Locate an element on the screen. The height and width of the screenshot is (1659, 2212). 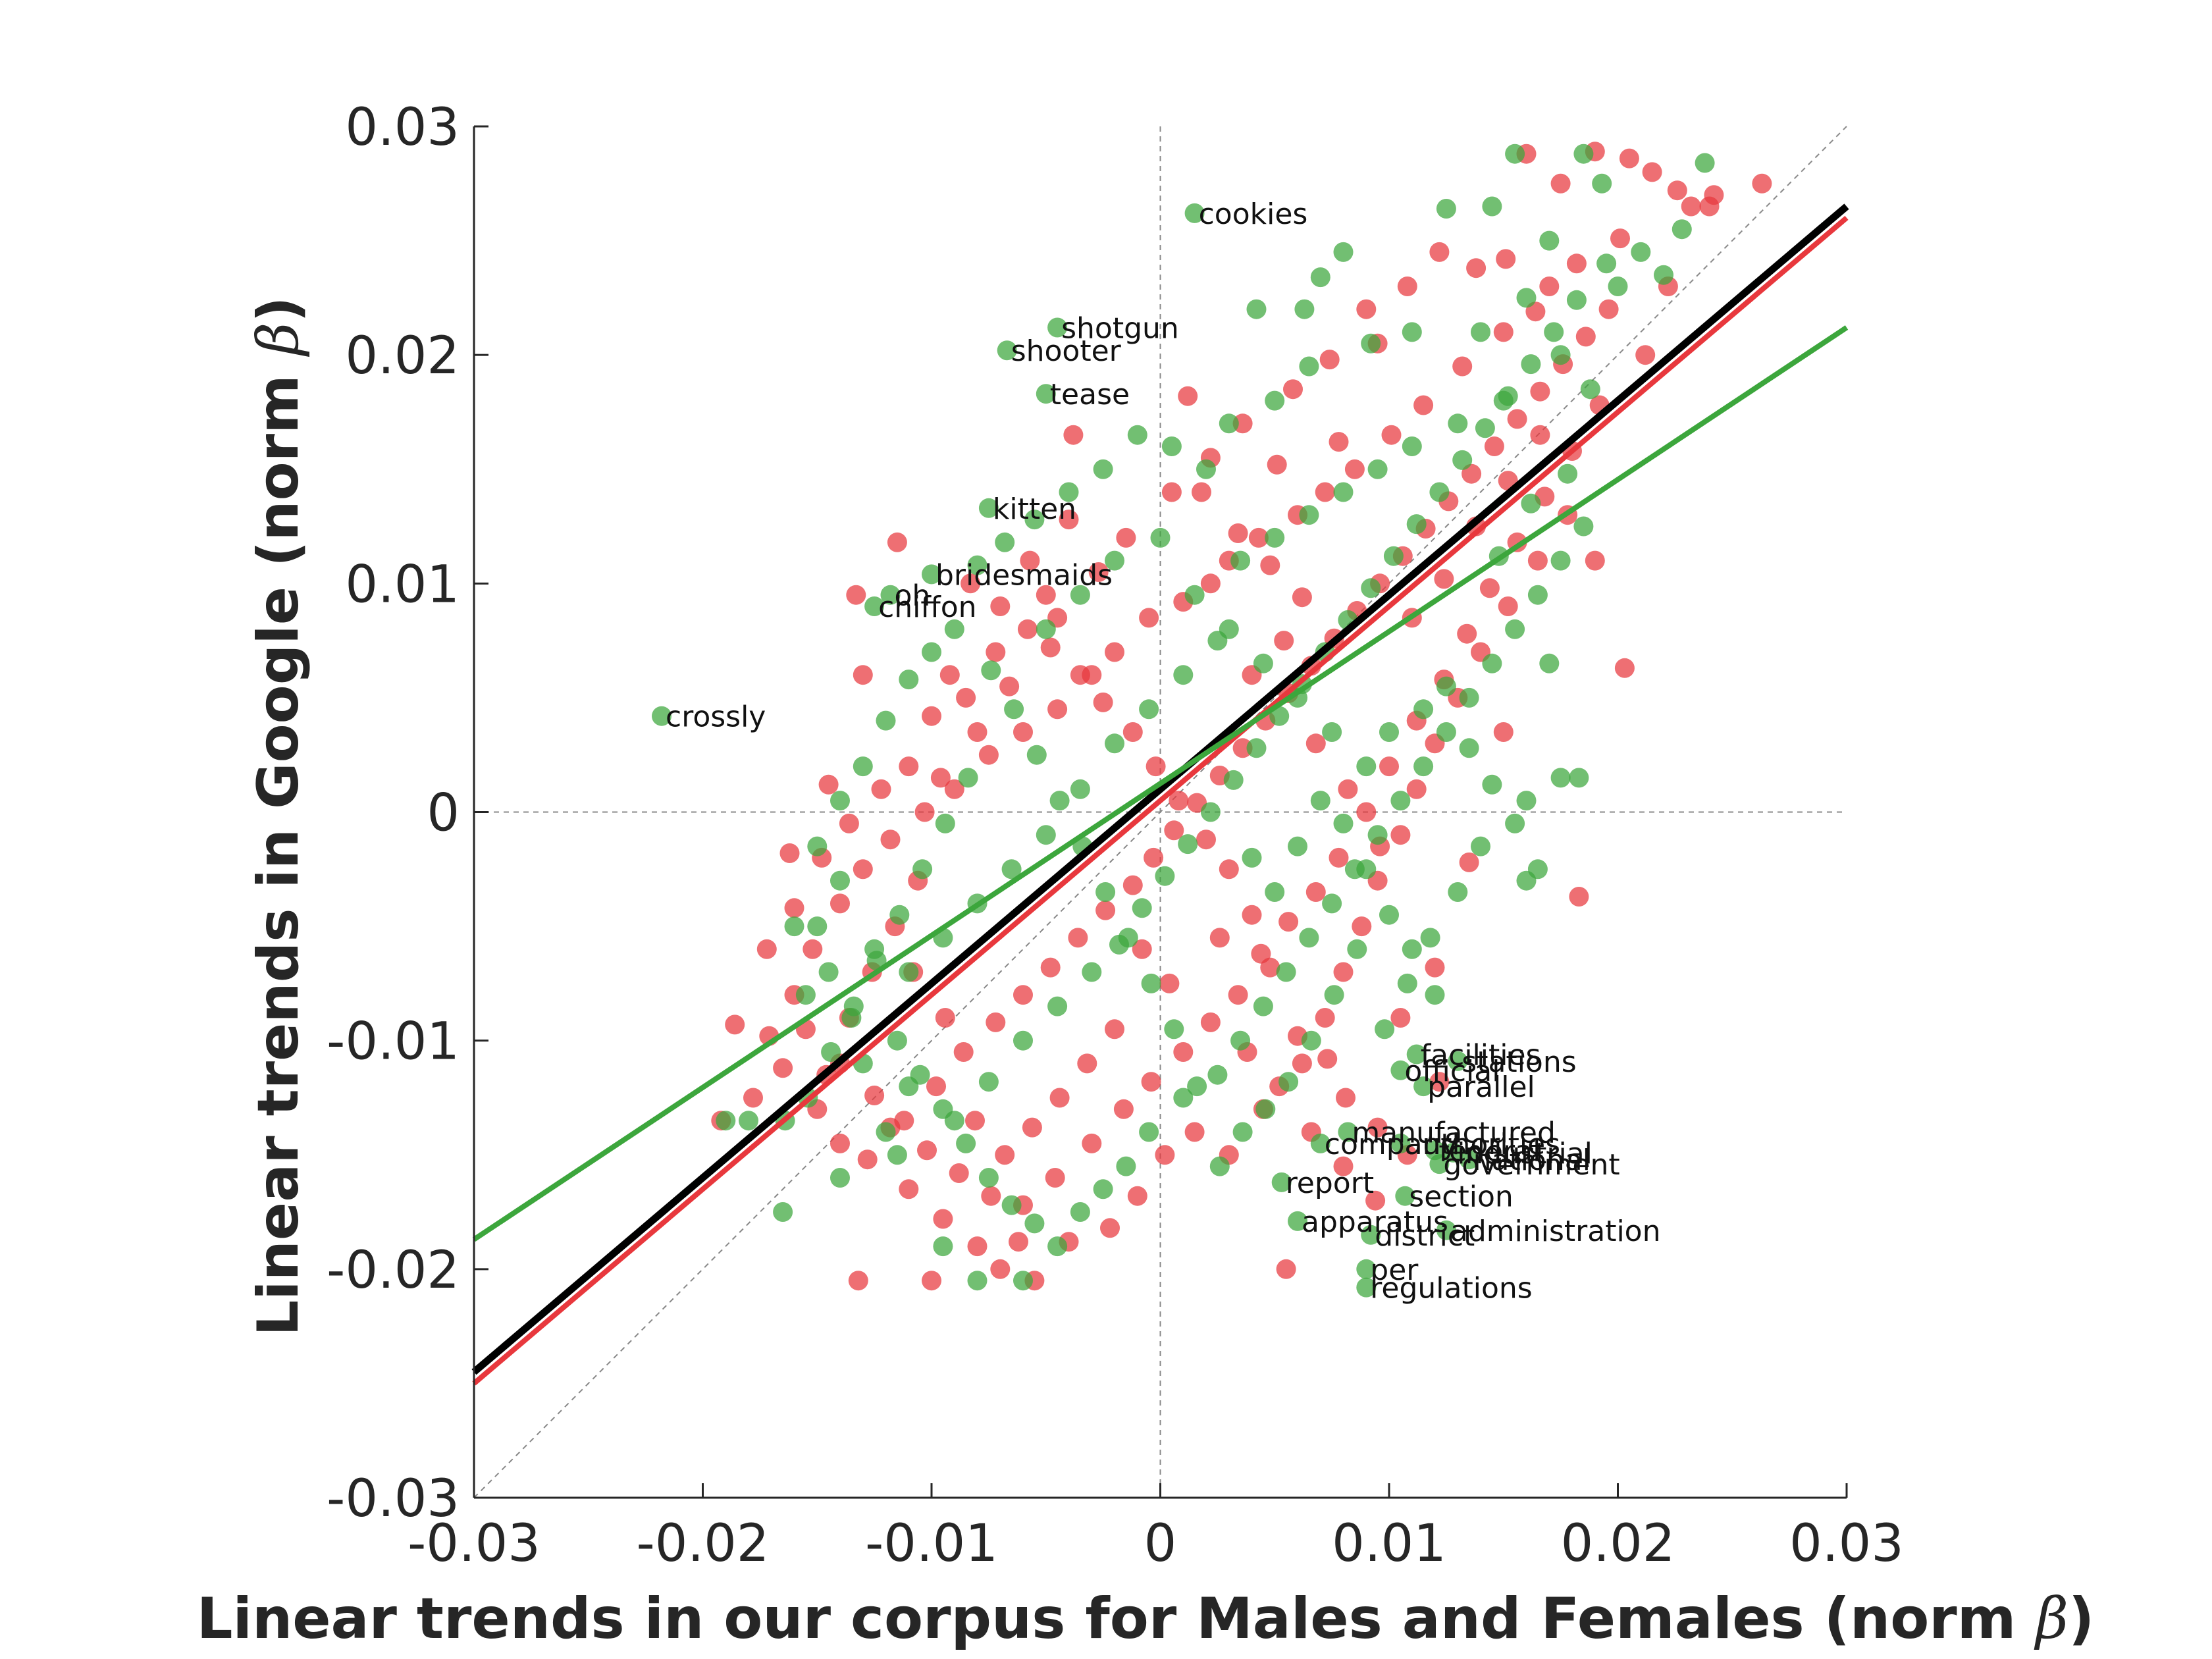
point-label: bridesmaids is located at coordinates (1024, 575).